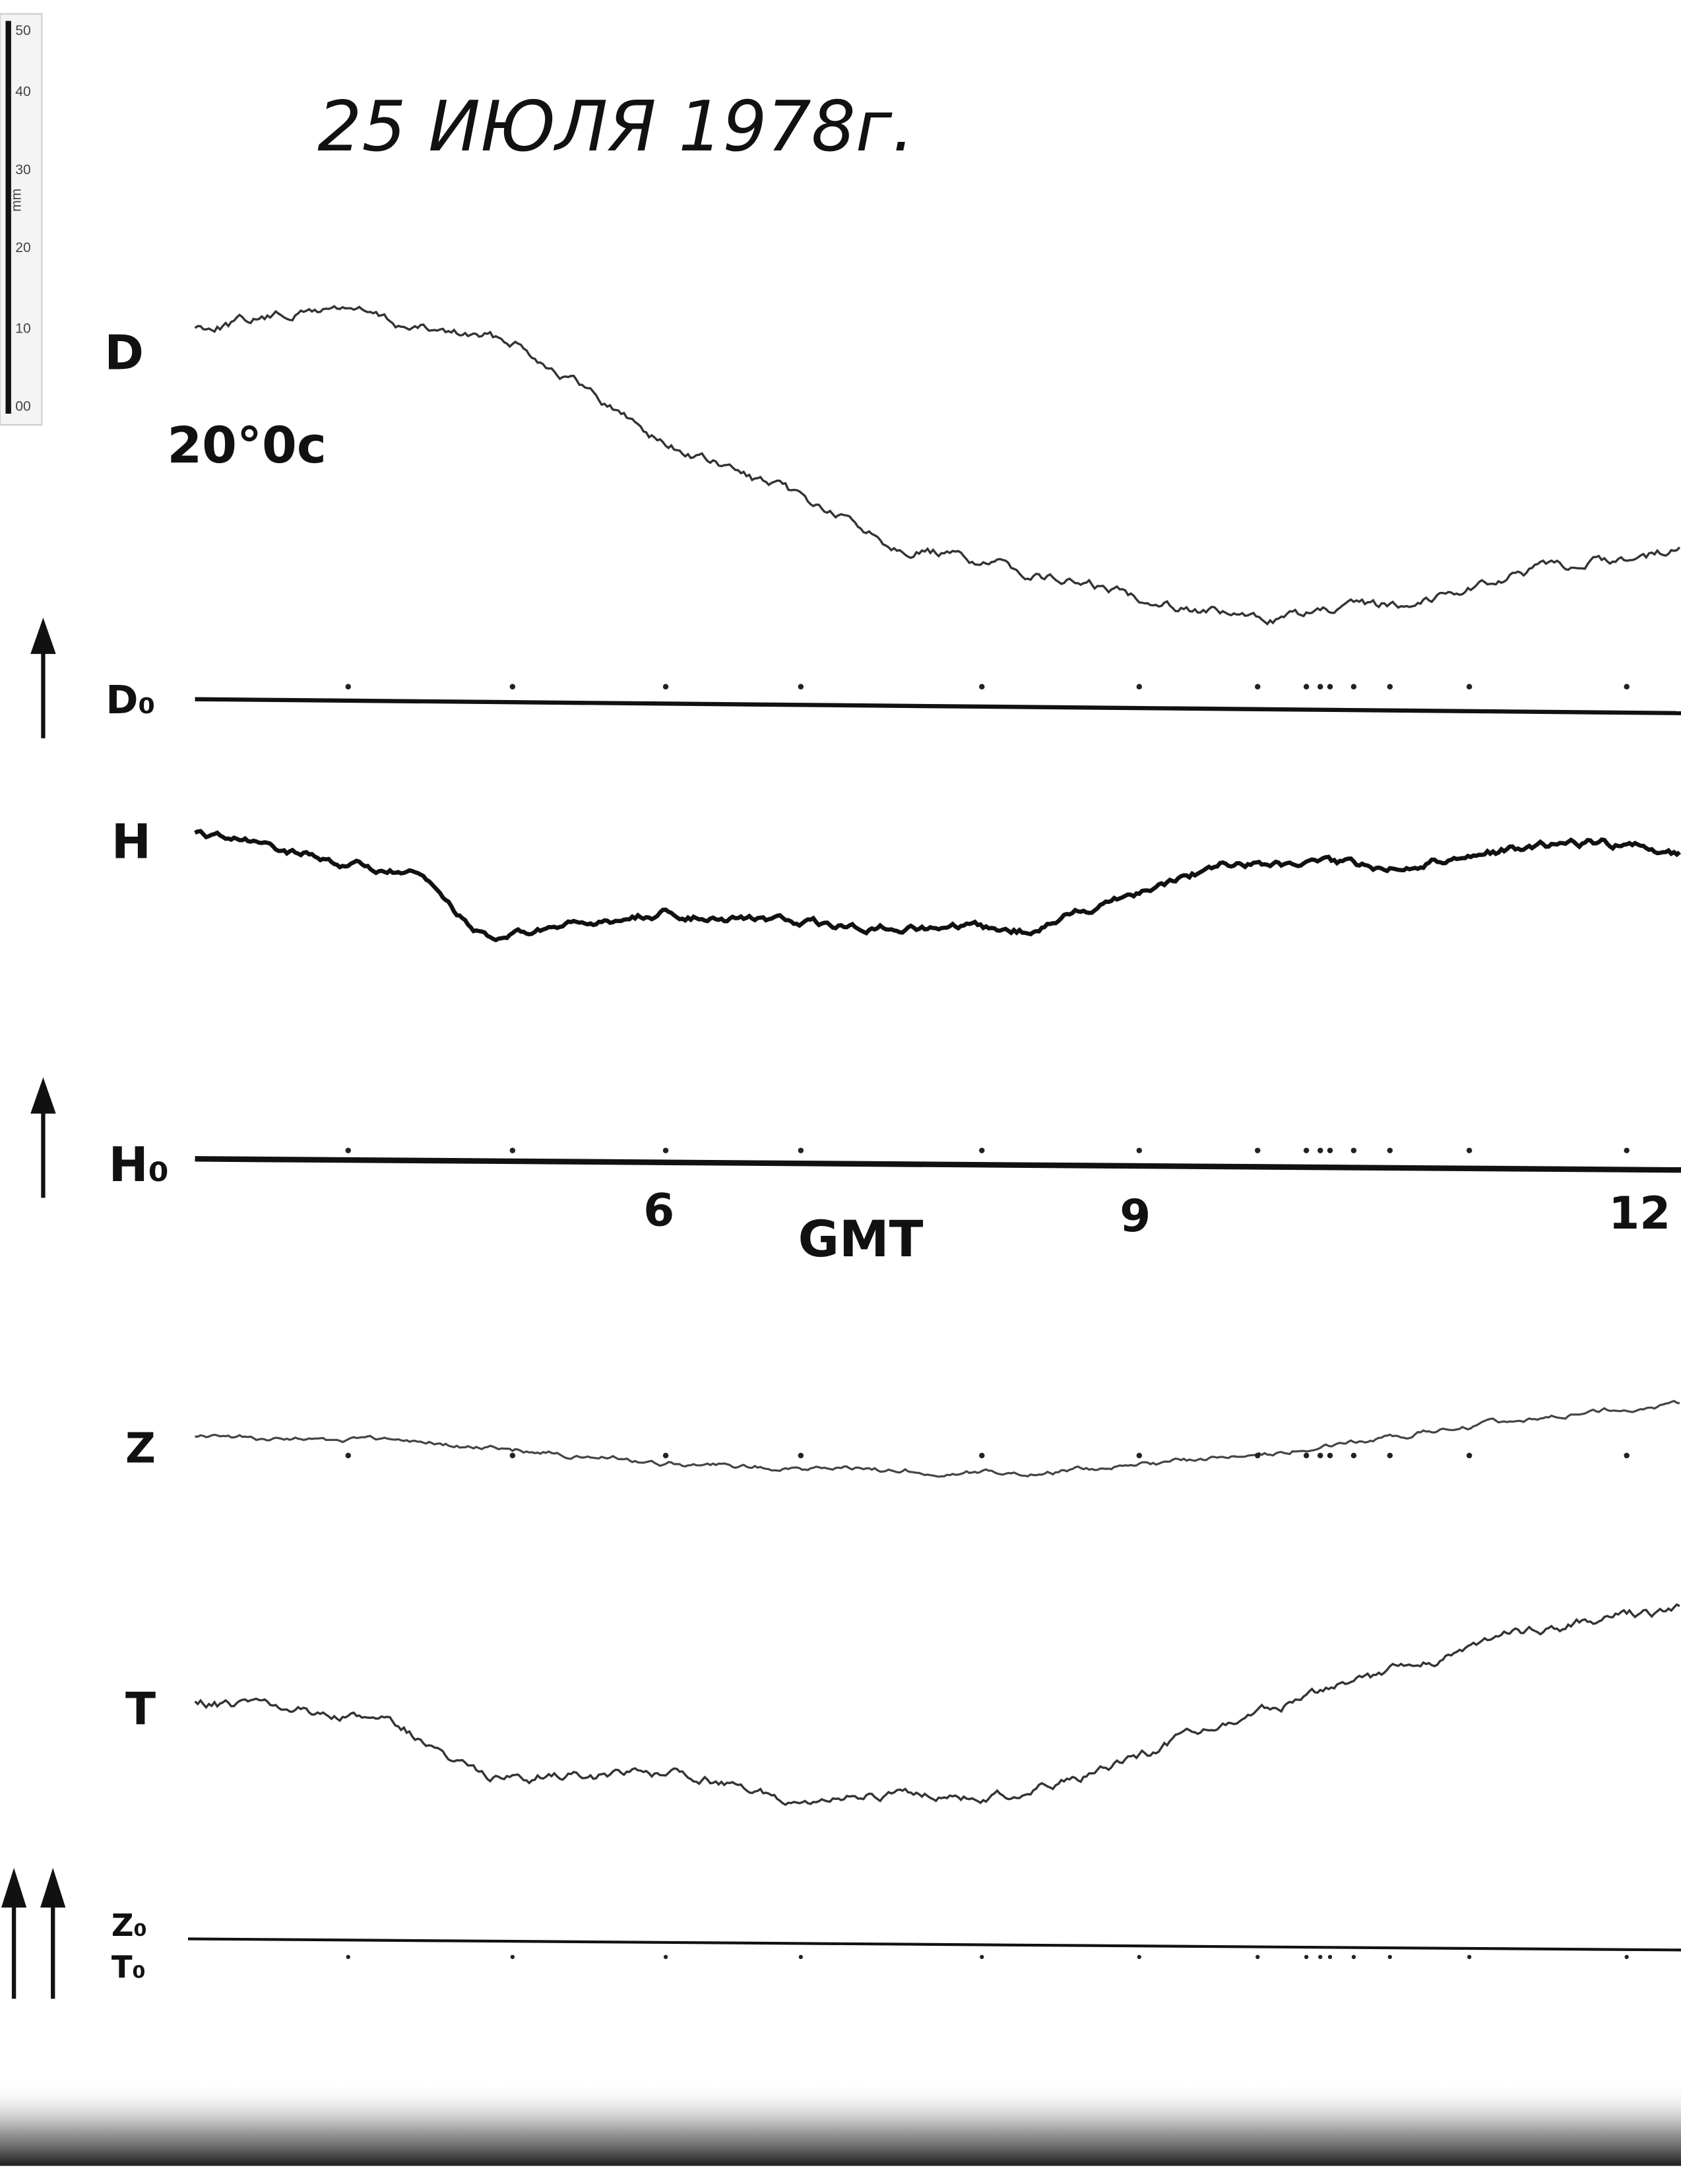  Describe the element at coordinates (130, 700) in the screenshot. I see `trace-label: D₀` at that location.